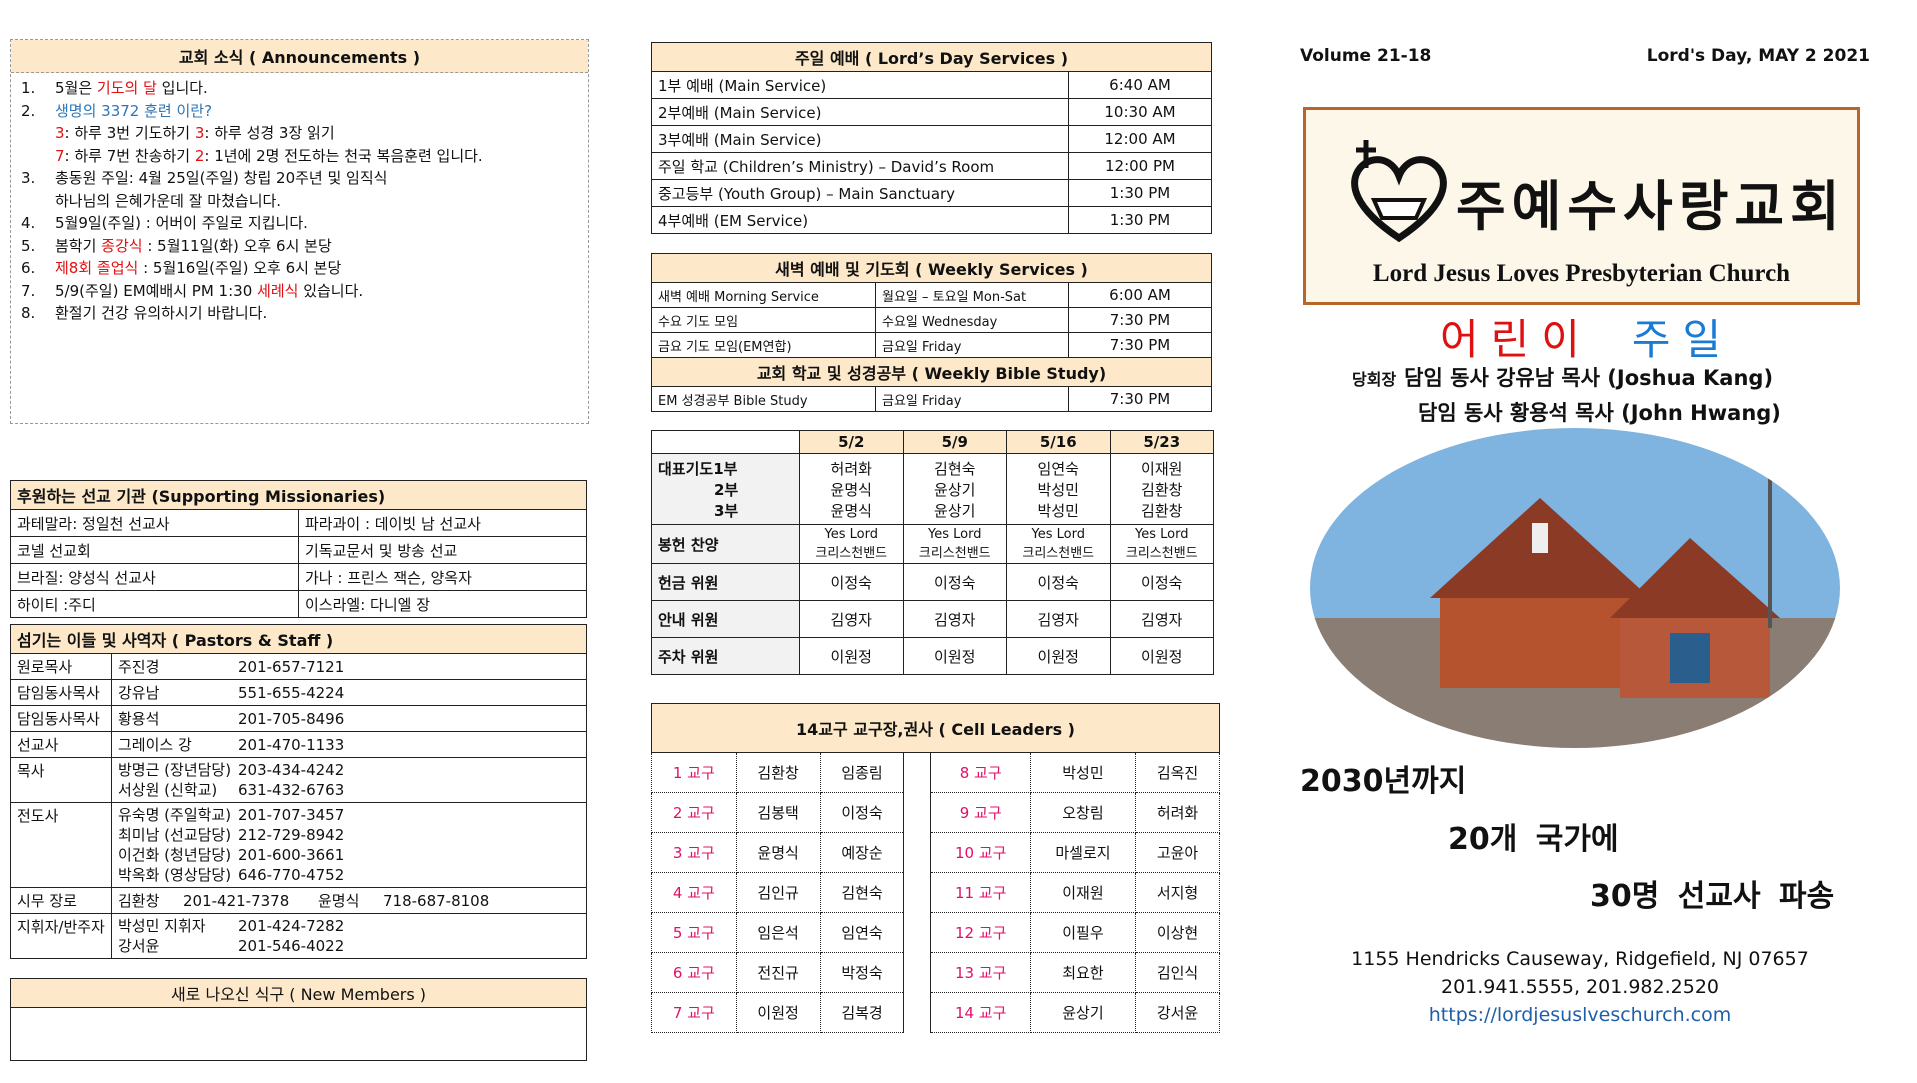 The width and height of the screenshot is (1917, 1083). I want to click on announcement-line: 1. 5월은 기도의 달 입니다., so click(299, 88).